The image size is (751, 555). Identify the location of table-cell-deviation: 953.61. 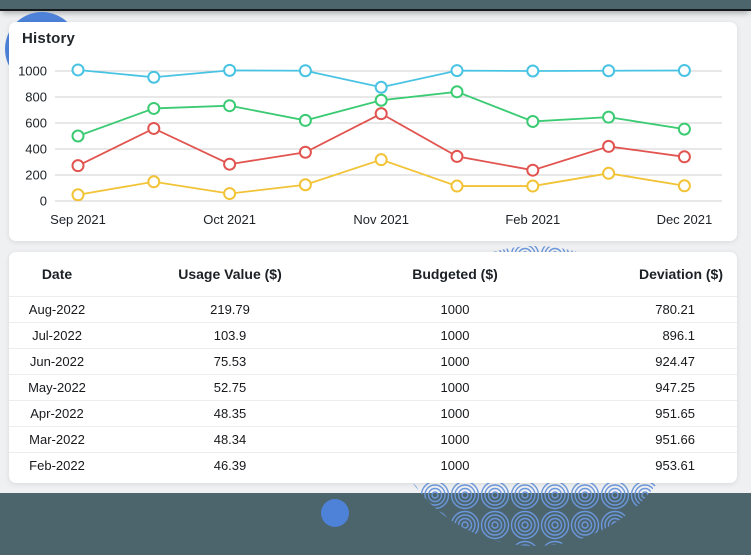
(675, 465).